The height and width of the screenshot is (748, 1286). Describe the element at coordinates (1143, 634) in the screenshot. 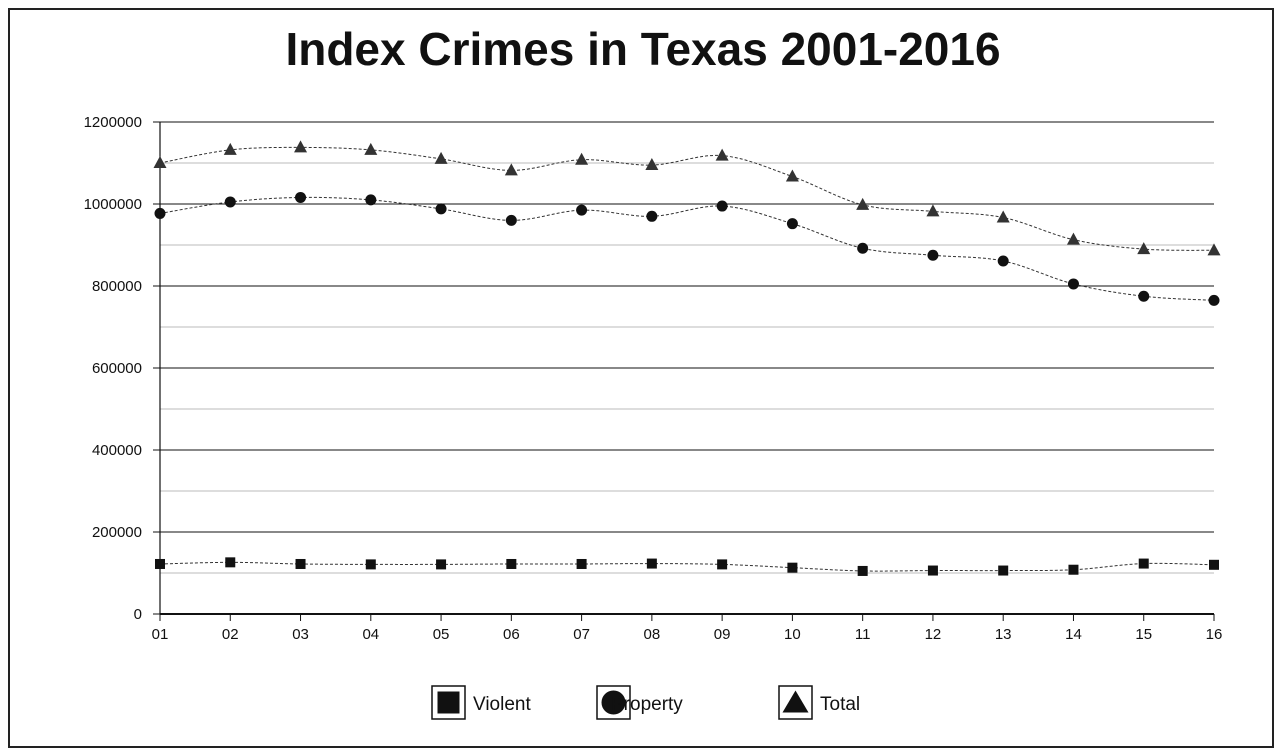

I see `x-tick-label: 15` at that location.